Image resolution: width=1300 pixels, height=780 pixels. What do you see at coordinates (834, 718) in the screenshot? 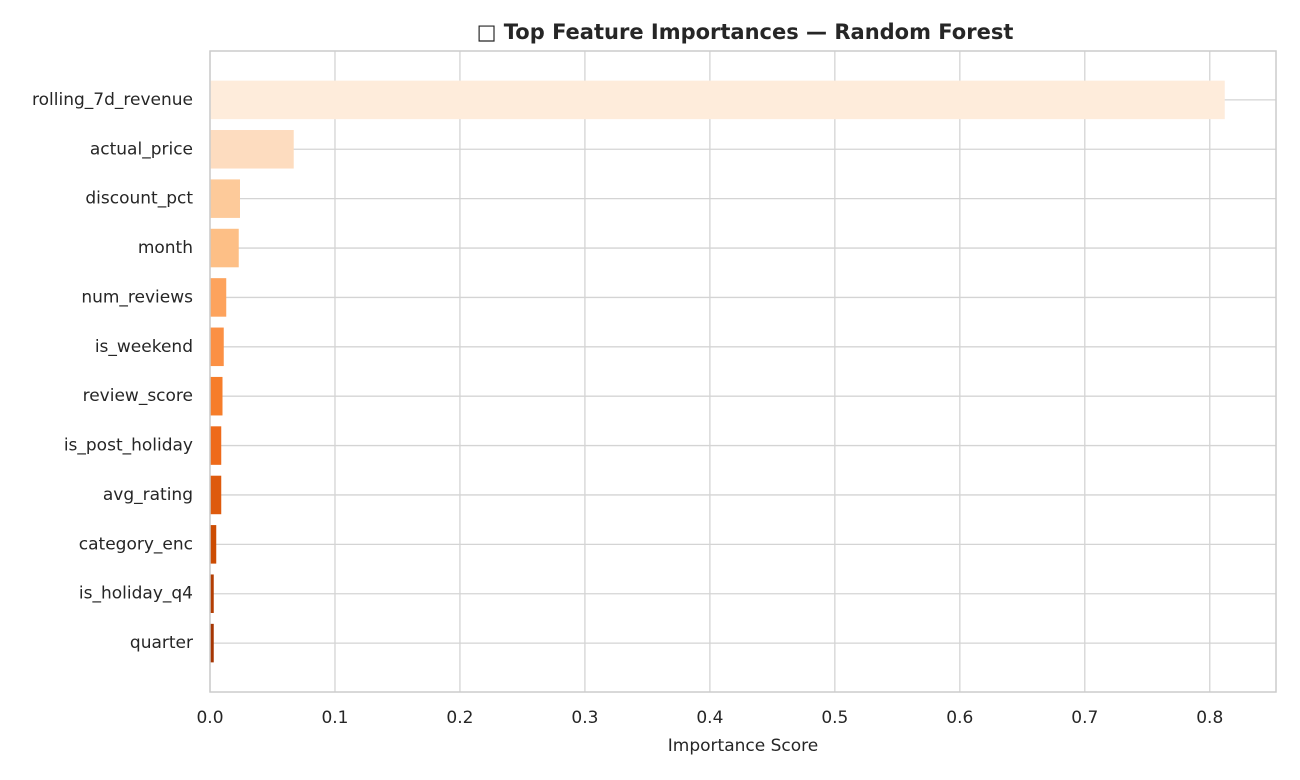
I see `x-tick-label: 0.5` at bounding box center [834, 718].